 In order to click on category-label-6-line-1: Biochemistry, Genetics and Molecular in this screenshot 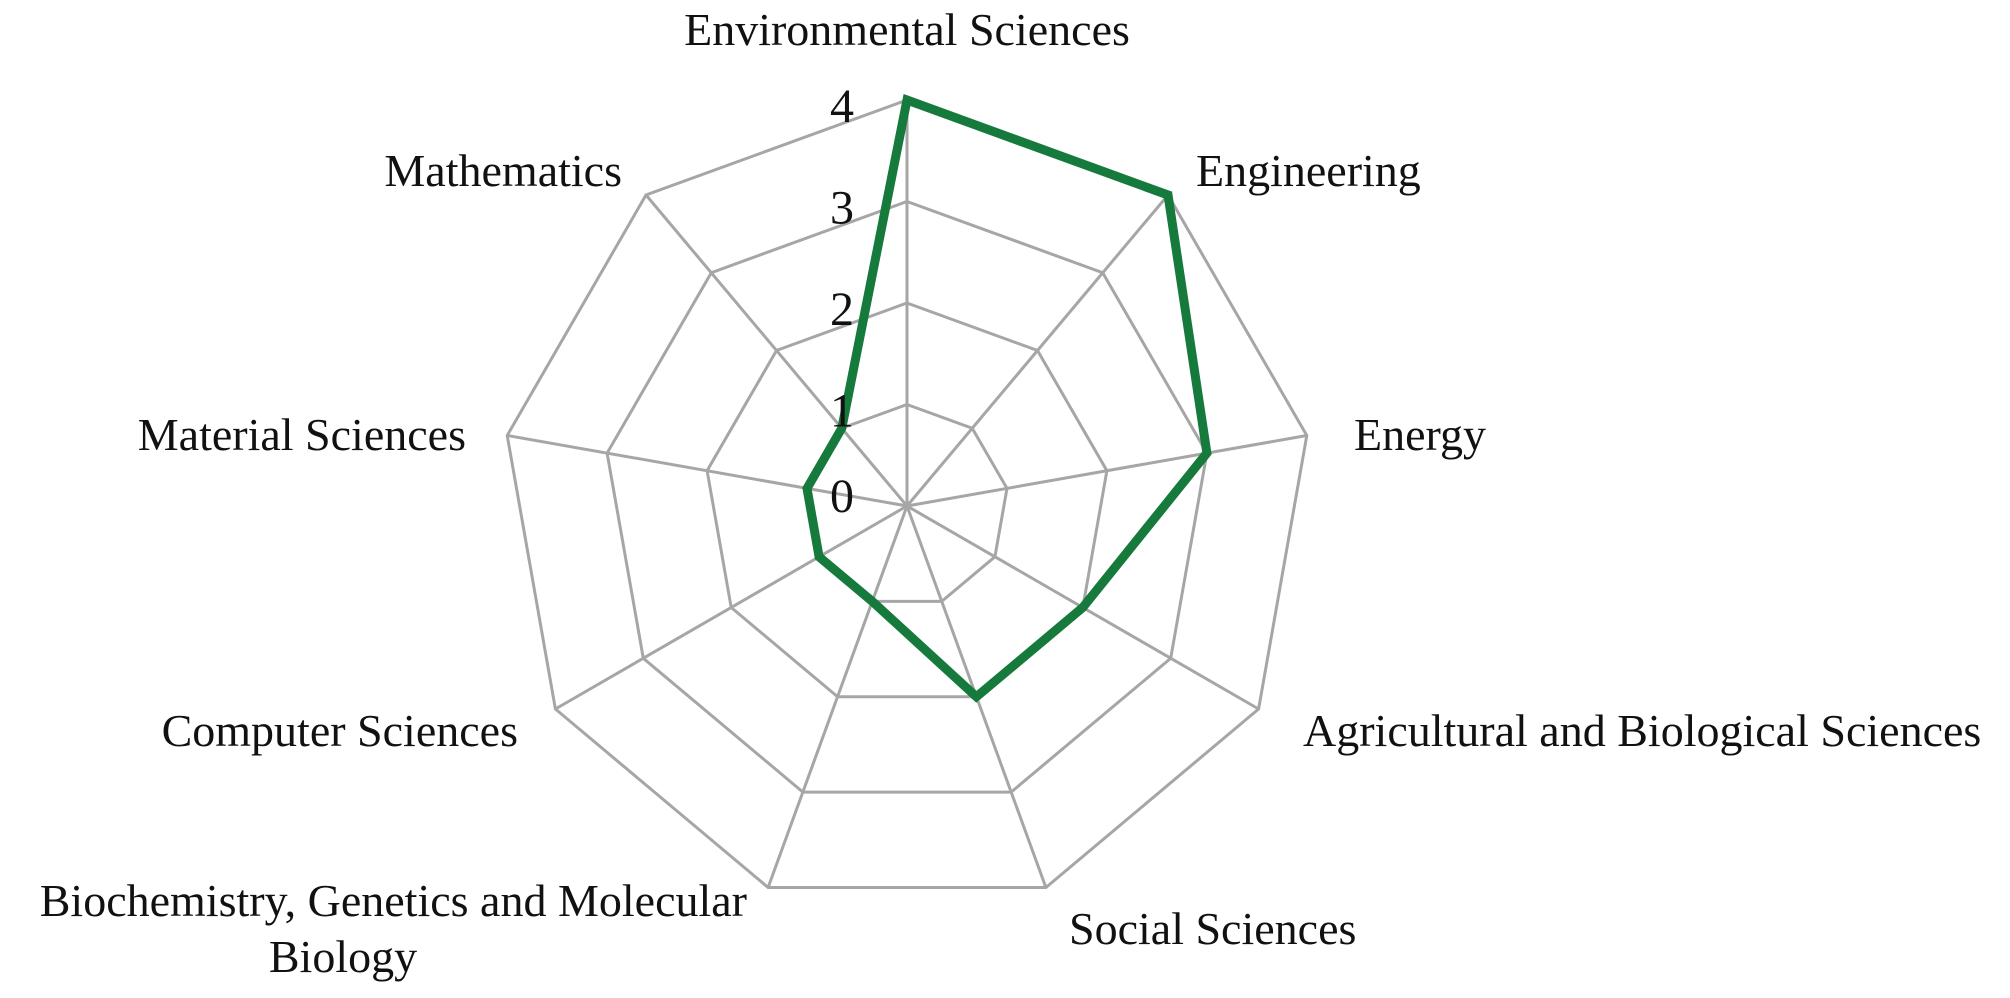, I will do `click(393, 900)`.